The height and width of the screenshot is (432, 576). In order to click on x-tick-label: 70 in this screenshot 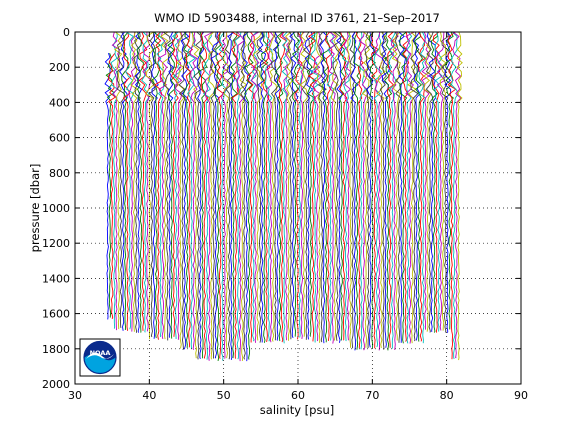, I will do `click(372, 395)`.